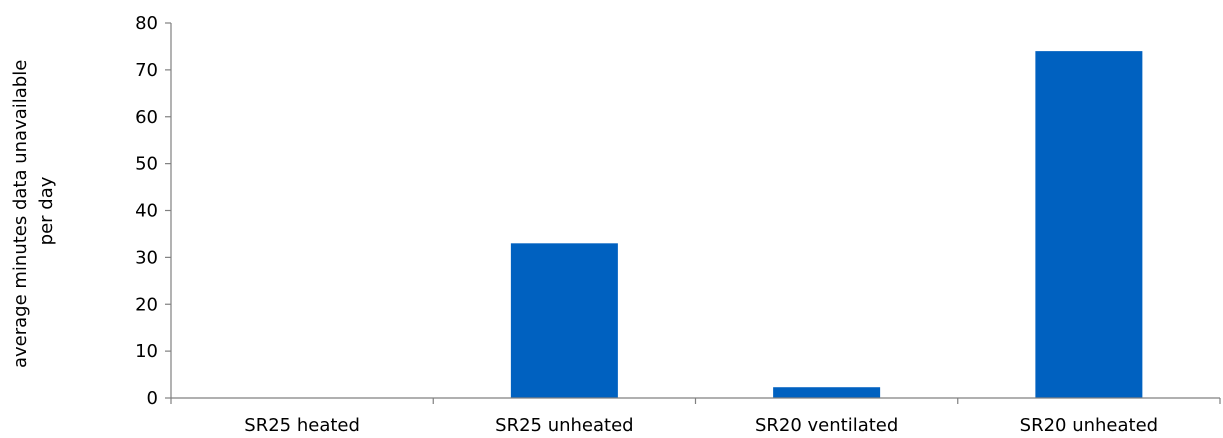  What do you see at coordinates (33, 211) in the screenshot?
I see `y-axis-title: average minutes data unavailable per day` at bounding box center [33, 211].